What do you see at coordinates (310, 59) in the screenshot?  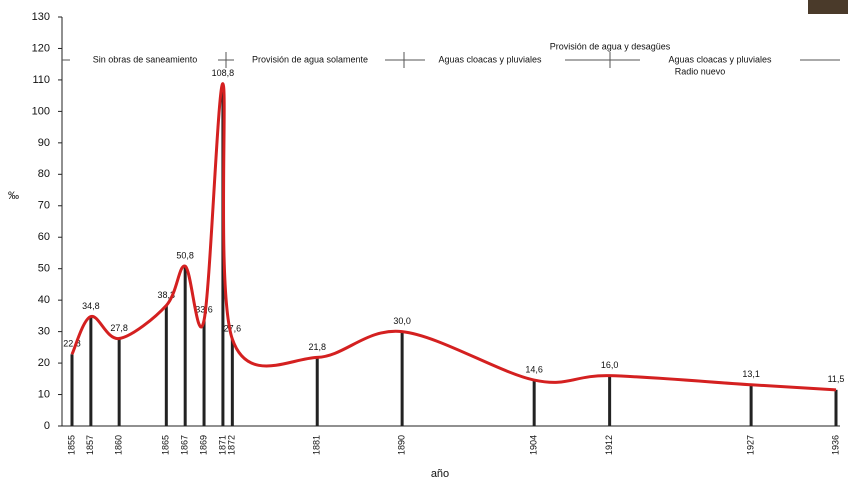 I see `annotation: Provisión de agua solamente` at bounding box center [310, 59].